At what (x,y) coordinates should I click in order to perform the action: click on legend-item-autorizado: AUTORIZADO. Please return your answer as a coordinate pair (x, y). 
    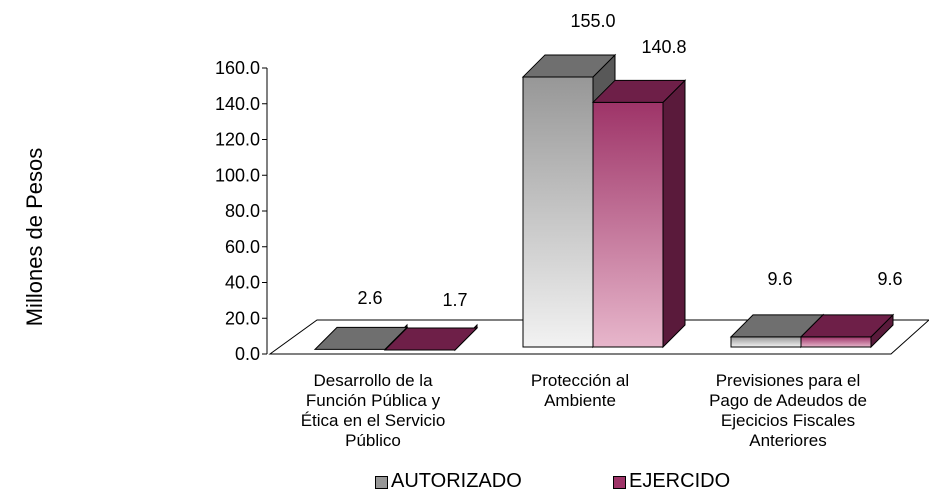
    Looking at the image, I should click on (448, 479).